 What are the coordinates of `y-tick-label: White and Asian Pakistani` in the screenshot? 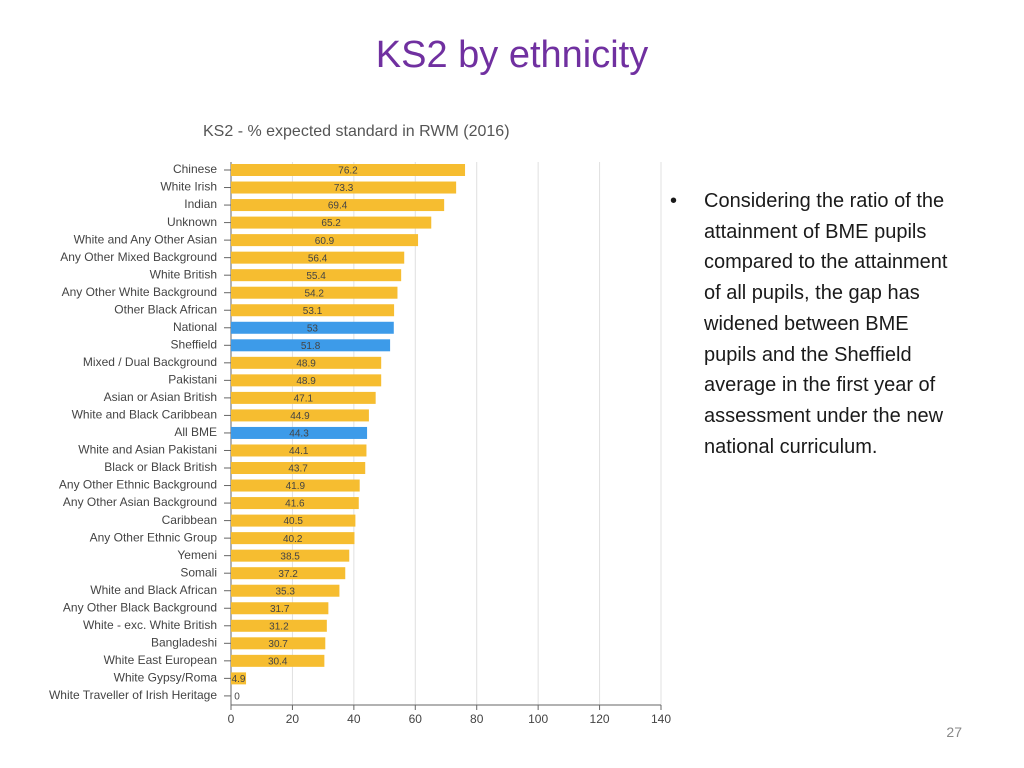 It's located at (147, 450).